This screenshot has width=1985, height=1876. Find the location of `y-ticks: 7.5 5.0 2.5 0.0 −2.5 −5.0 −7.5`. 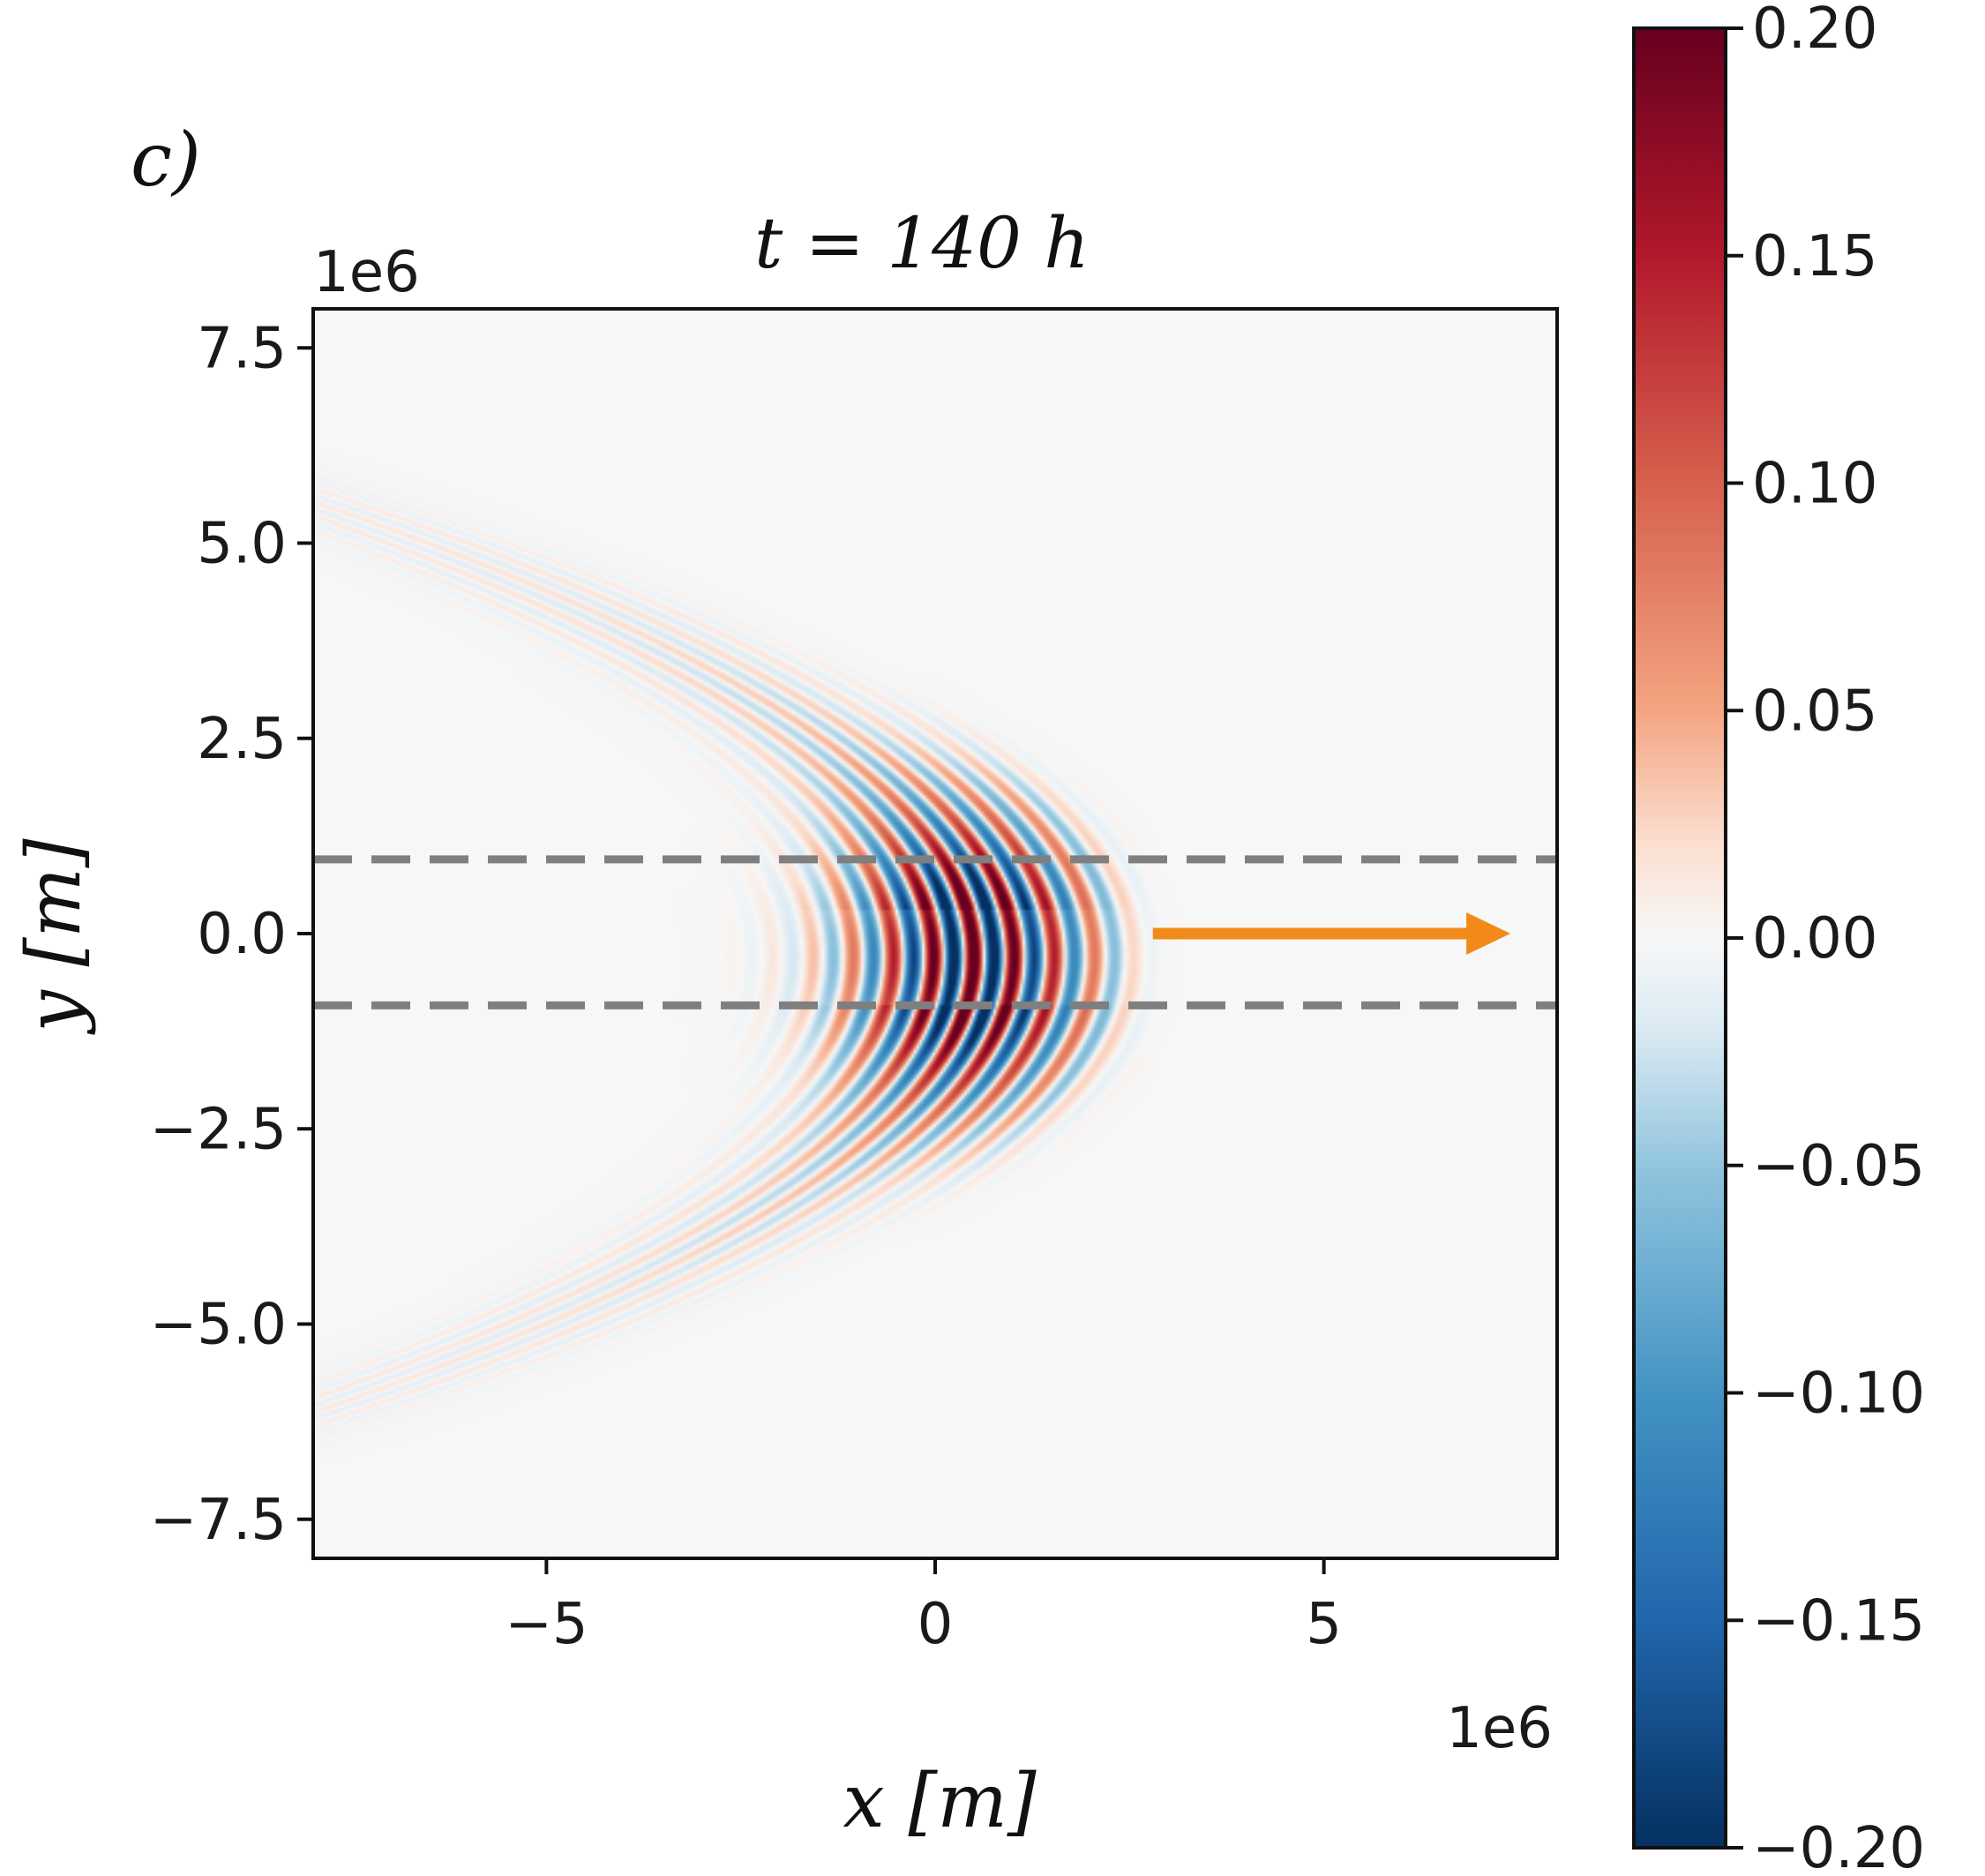

y-ticks: 7.5 5.0 2.5 0.0 −2.5 −5.0 −7.5 is located at coordinates (231, 934).